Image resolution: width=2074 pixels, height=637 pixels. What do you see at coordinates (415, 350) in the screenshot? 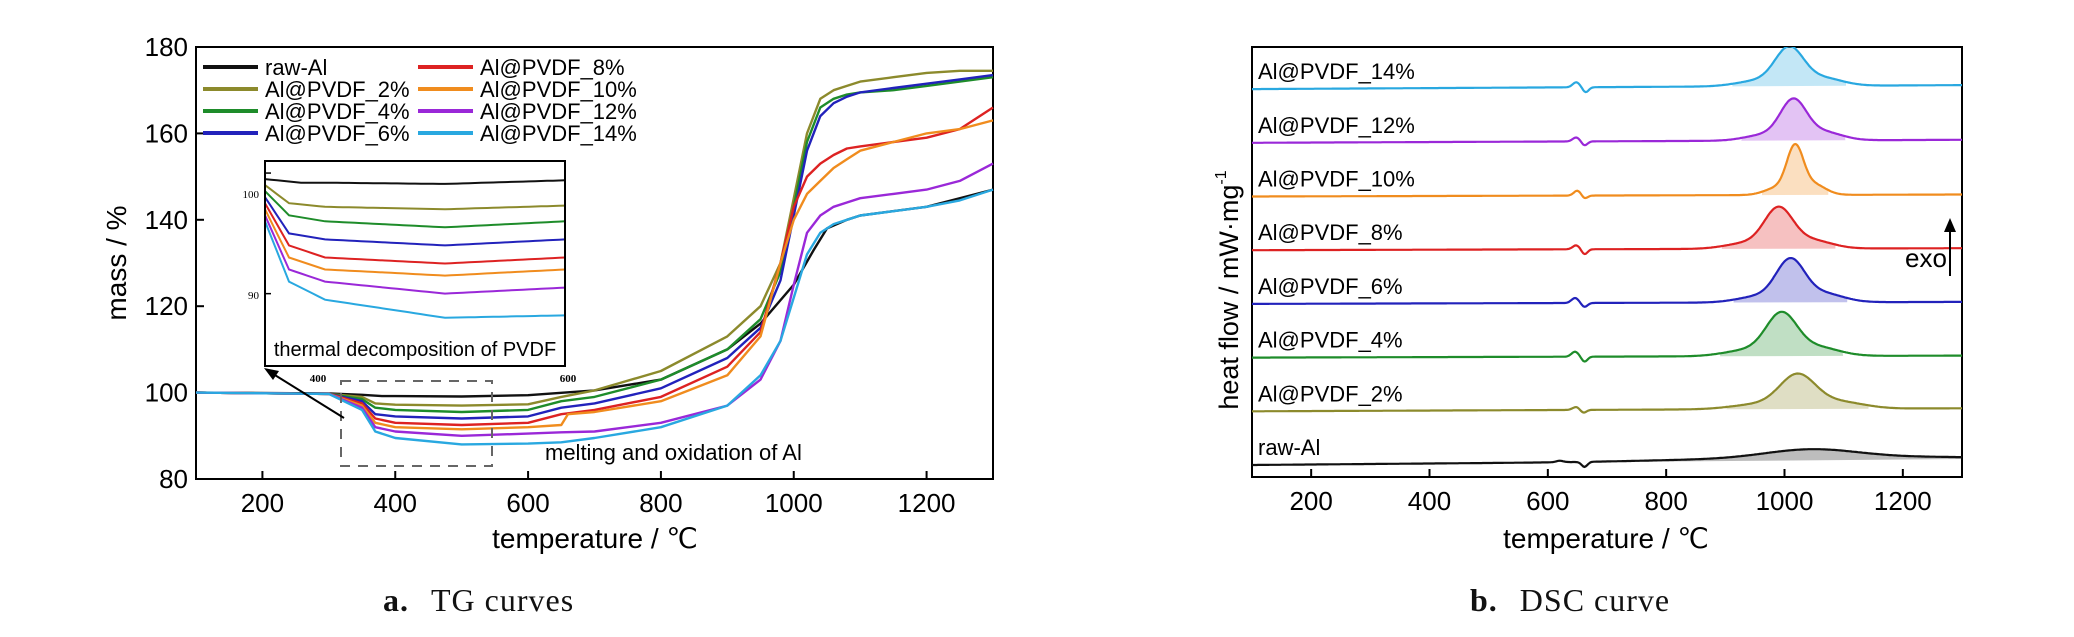
I see `tg-inset-label: thermal decomposition of PVDF` at bounding box center [415, 350].